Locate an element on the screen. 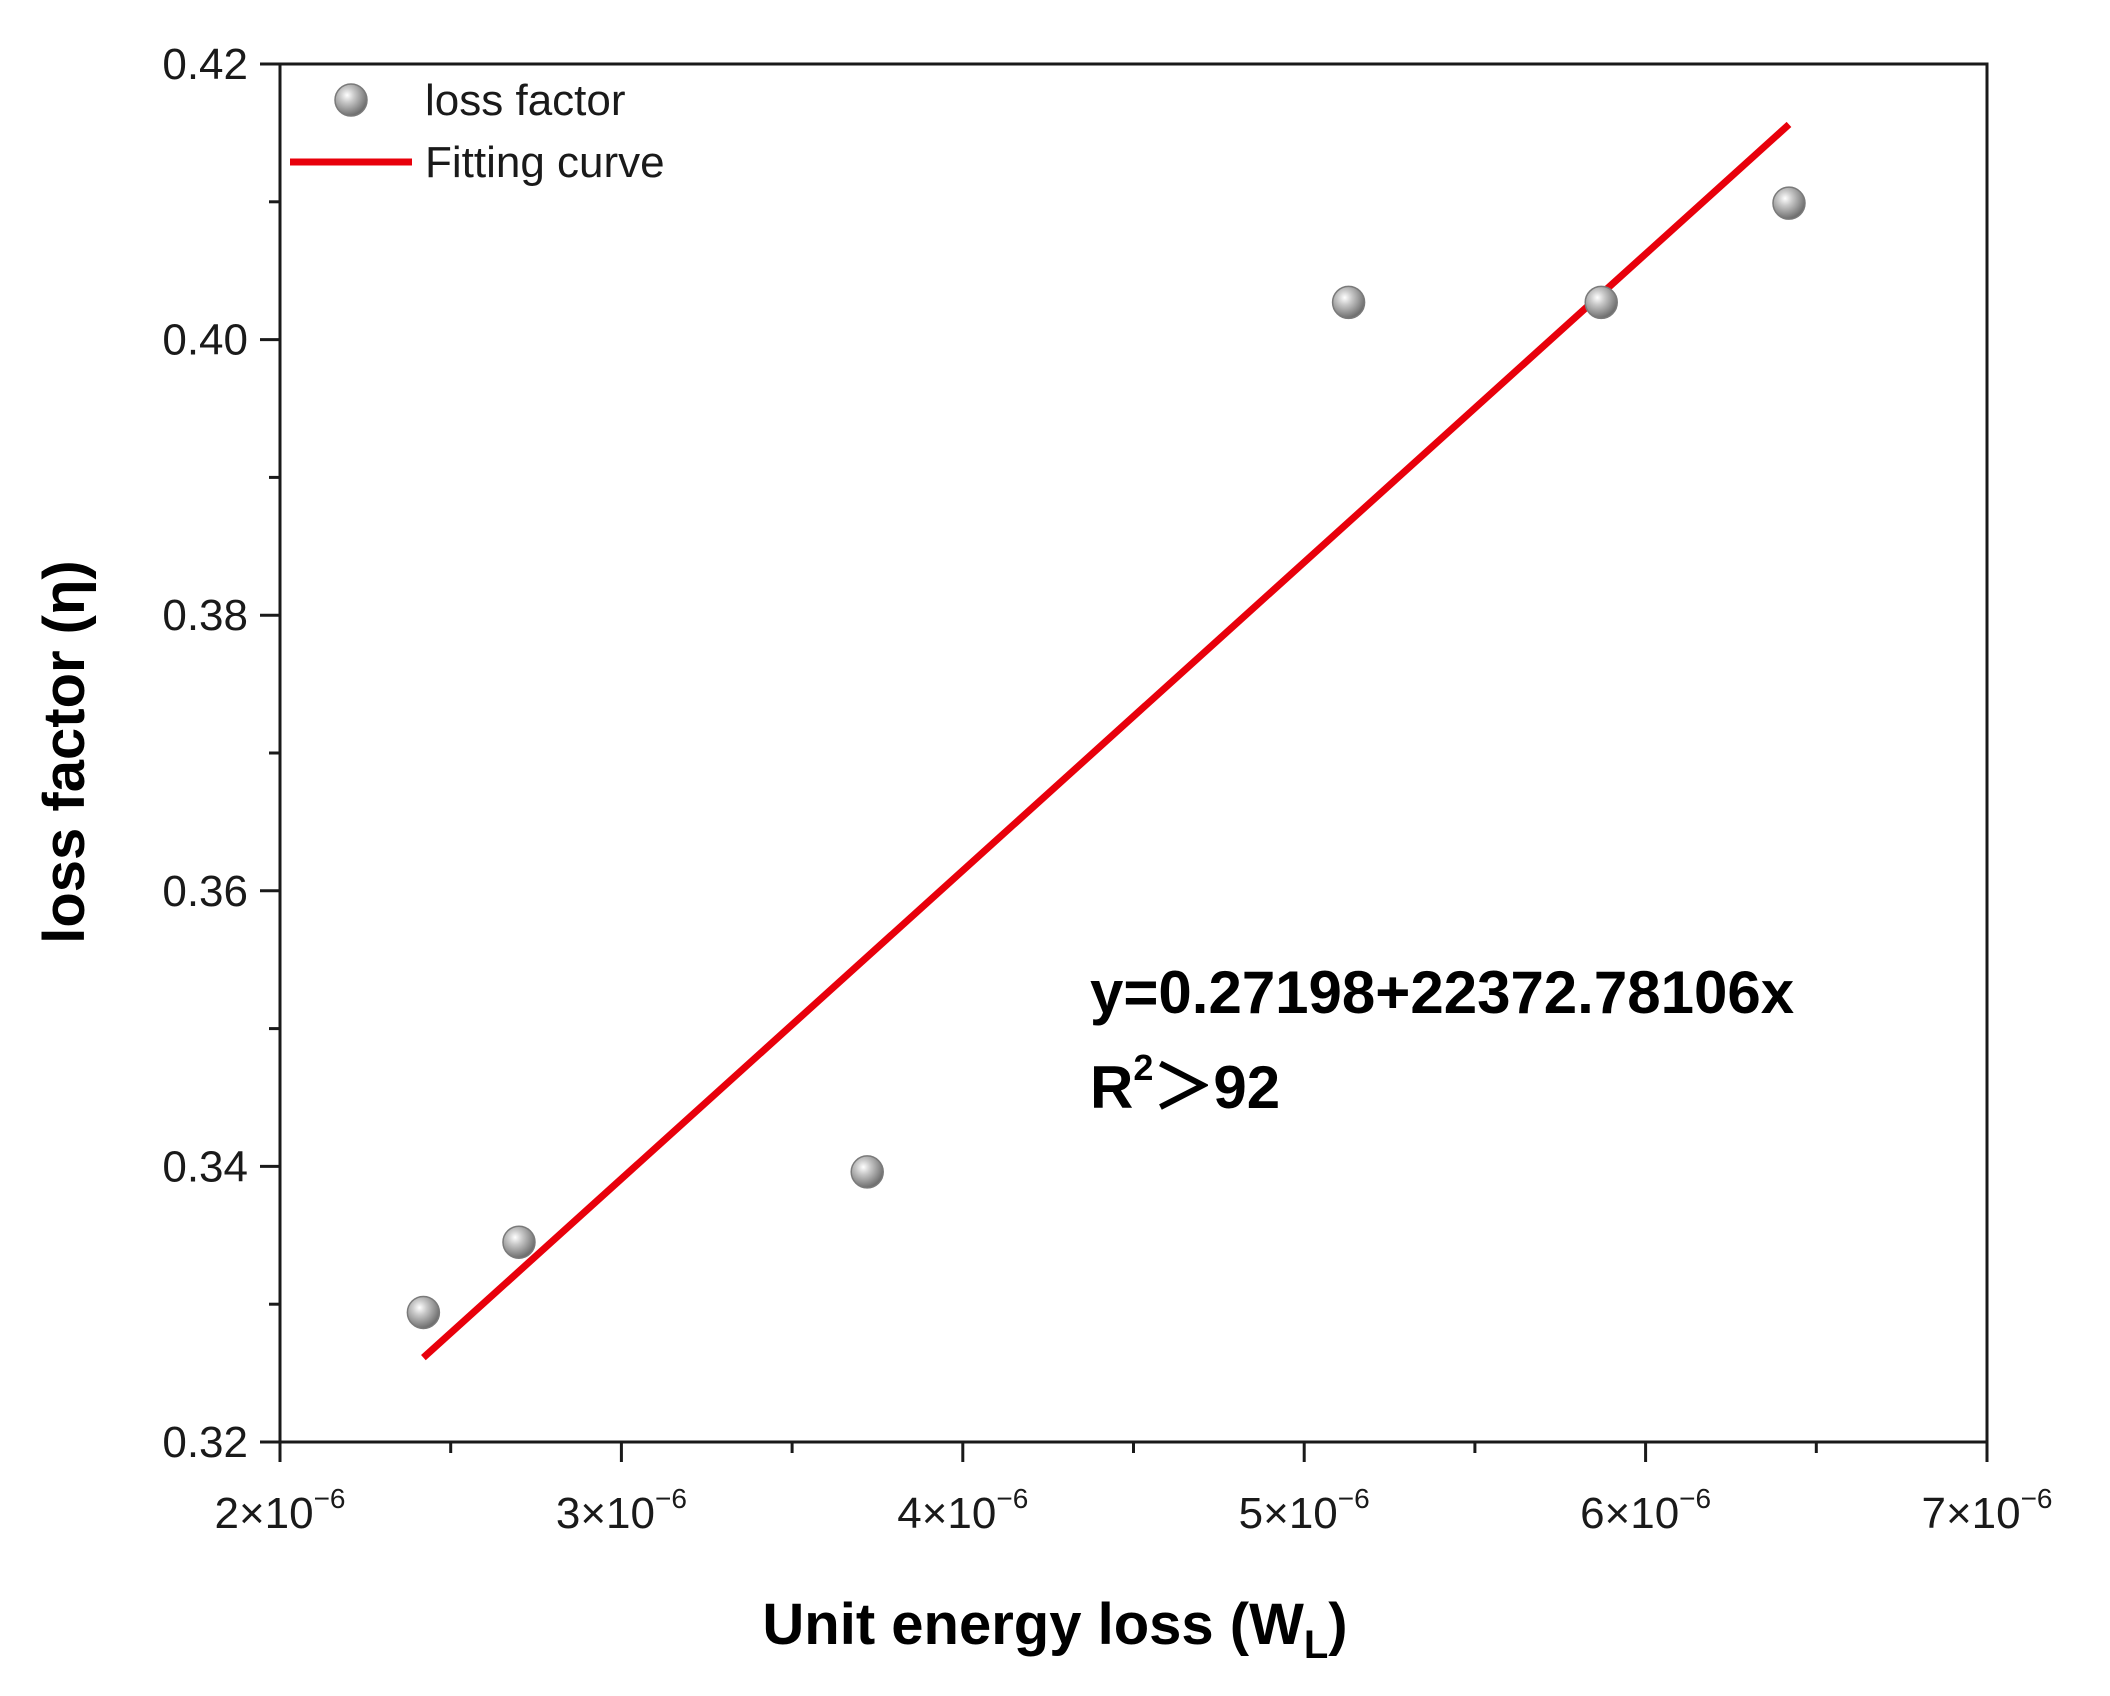 The image size is (2110, 1696). x-tick-mantissa: 6×10 is located at coordinates (1629, 1513).